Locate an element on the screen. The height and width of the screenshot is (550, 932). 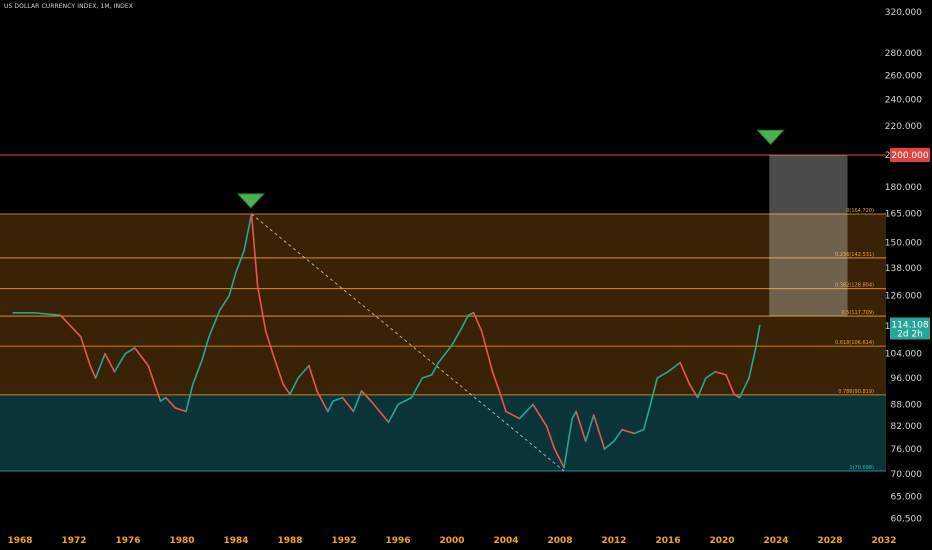
fib-level-label: 0(164.720) is located at coordinates (860, 211).